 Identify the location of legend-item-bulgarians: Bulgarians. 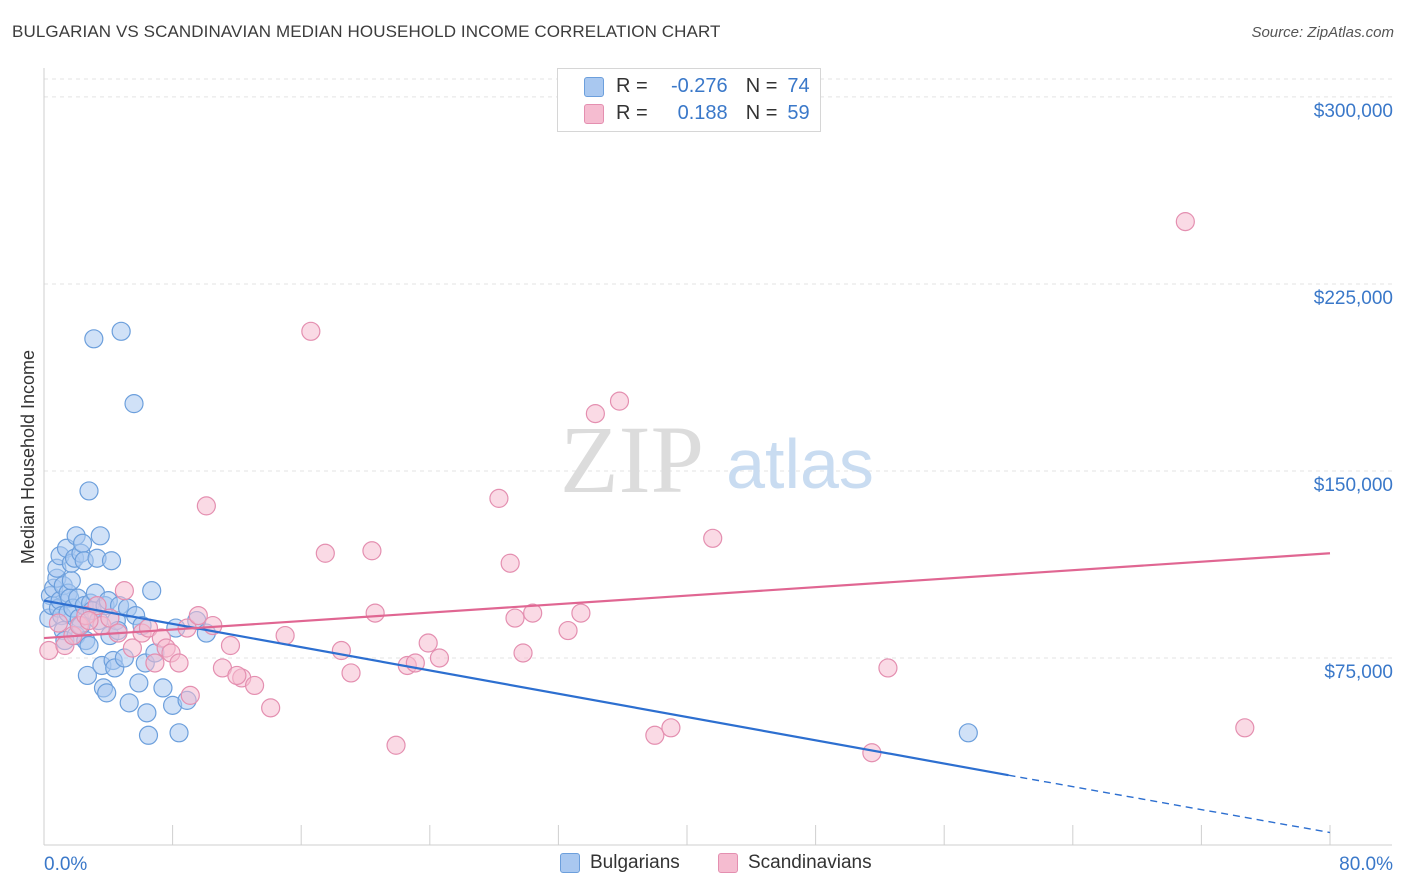
(620, 863).